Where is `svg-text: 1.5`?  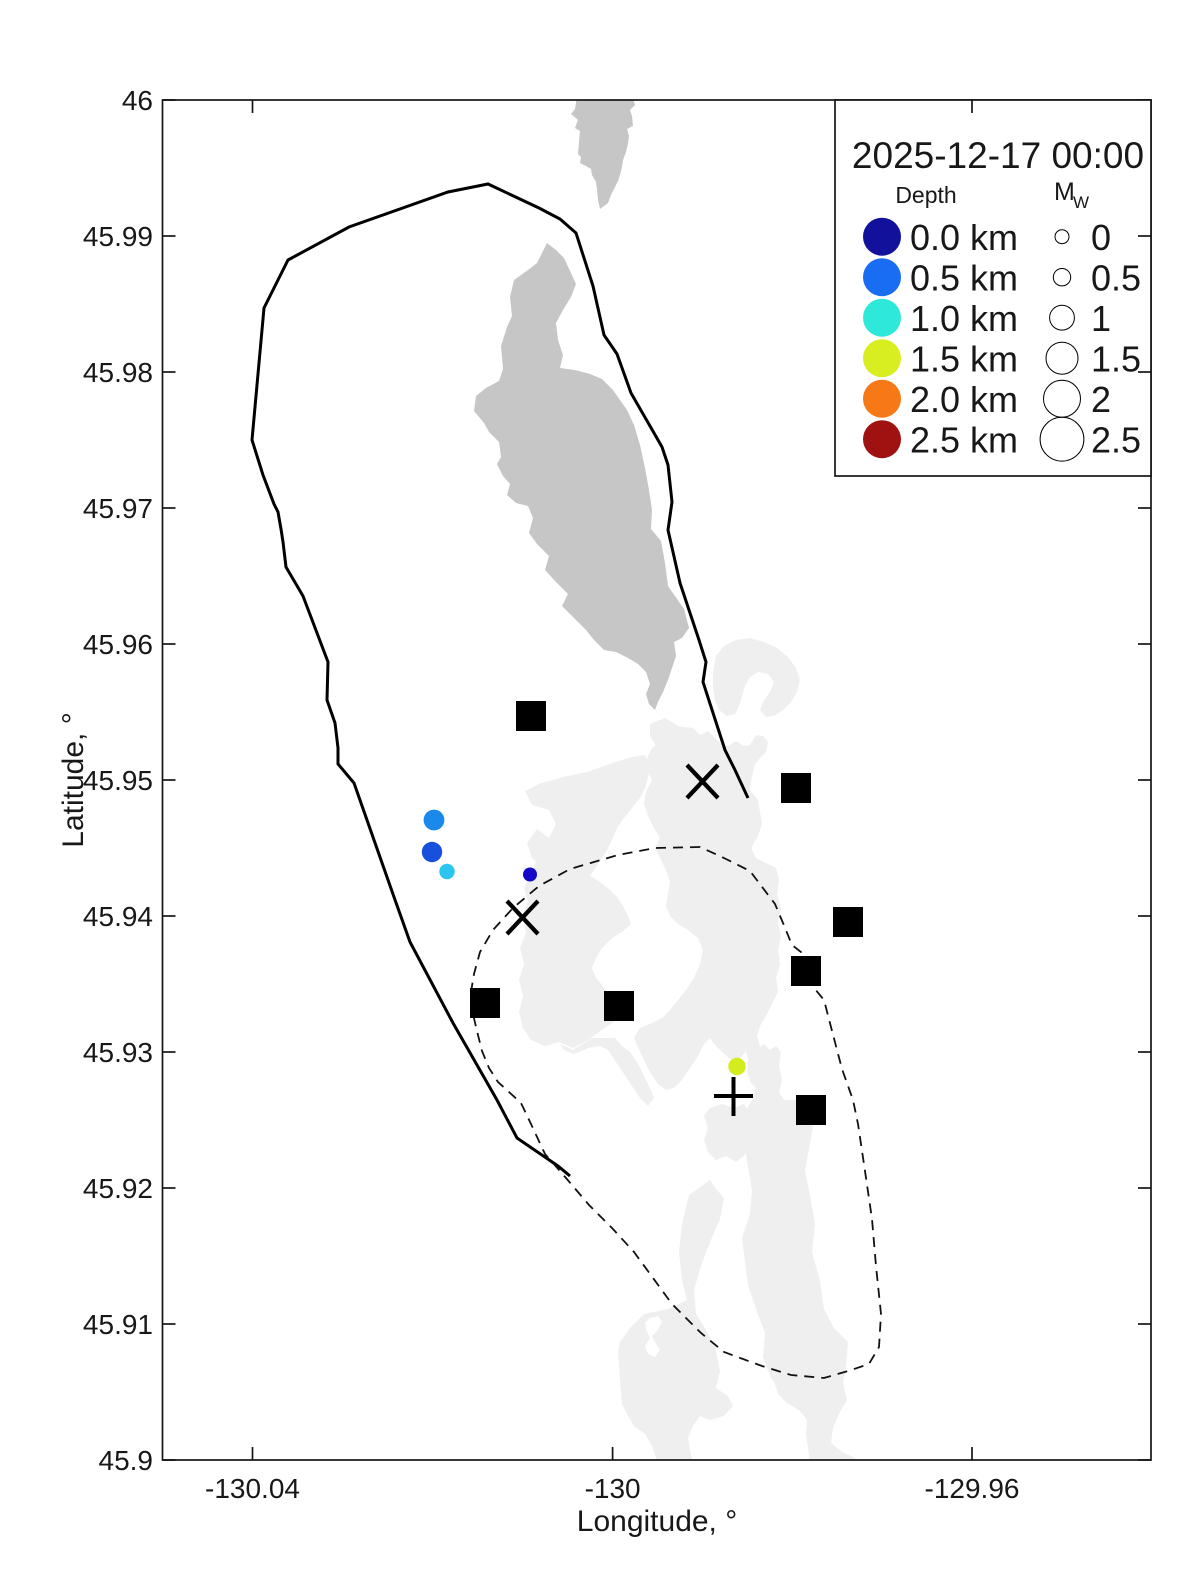 svg-text: 1.5 is located at coordinates (1116, 359).